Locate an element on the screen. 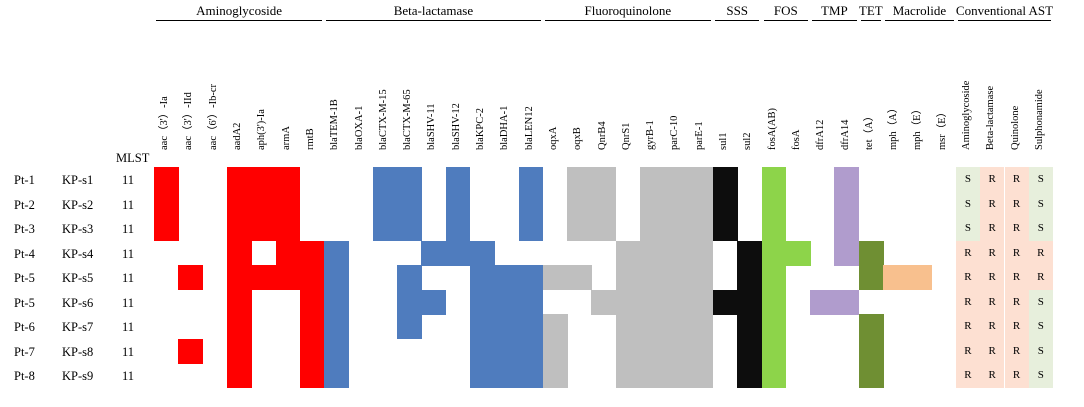 The height and width of the screenshot is (407, 1084). column-header: aac（3'）-Ia is located at coordinates (165, 123).